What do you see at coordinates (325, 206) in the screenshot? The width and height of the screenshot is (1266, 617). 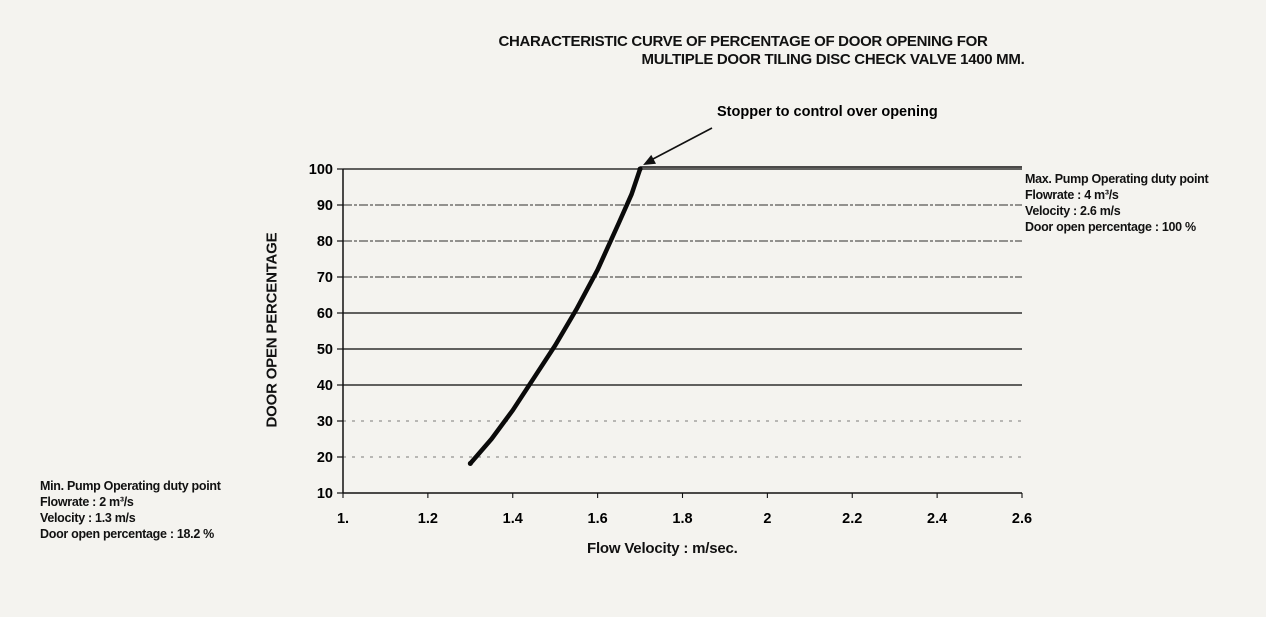 I see `y-tick-label-90: 90` at bounding box center [325, 206].